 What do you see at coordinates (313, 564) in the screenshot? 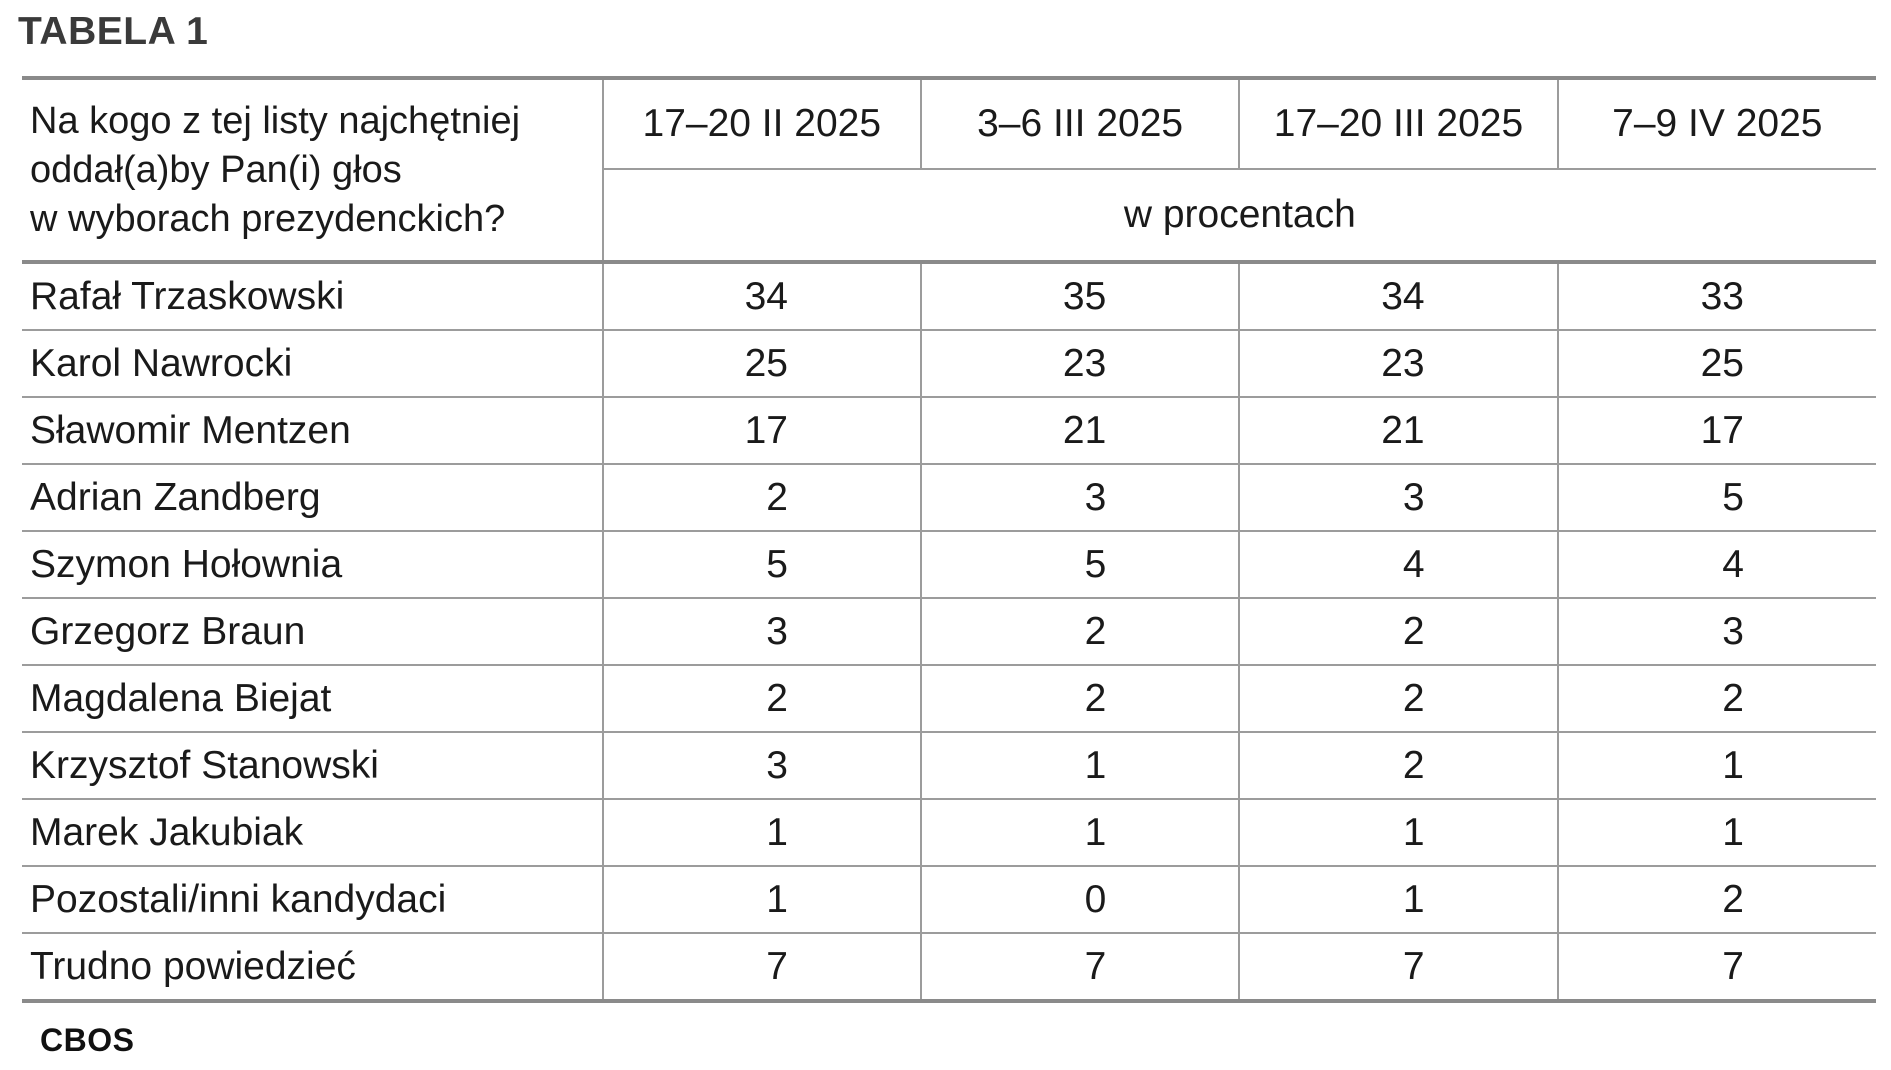
I see `candidate-name: Szymon Hołownia` at bounding box center [313, 564].